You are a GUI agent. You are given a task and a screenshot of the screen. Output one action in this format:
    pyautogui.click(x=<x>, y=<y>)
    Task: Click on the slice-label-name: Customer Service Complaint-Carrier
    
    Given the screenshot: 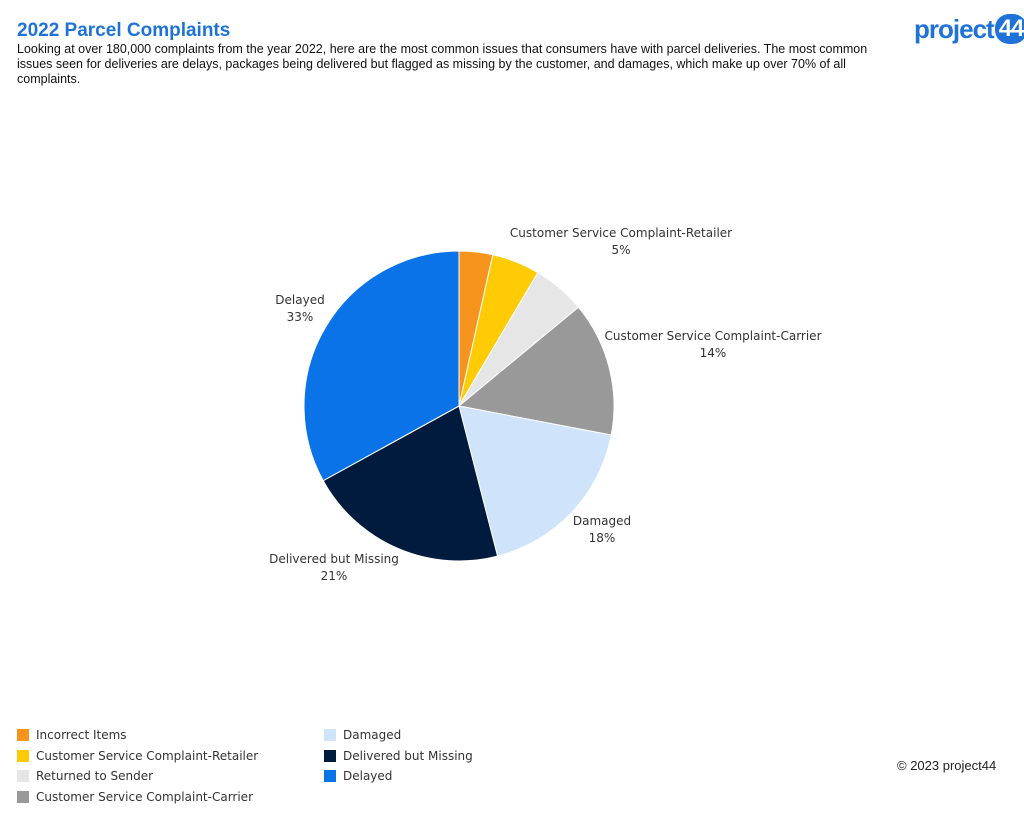 What is the action you would take?
    pyautogui.click(x=713, y=336)
    